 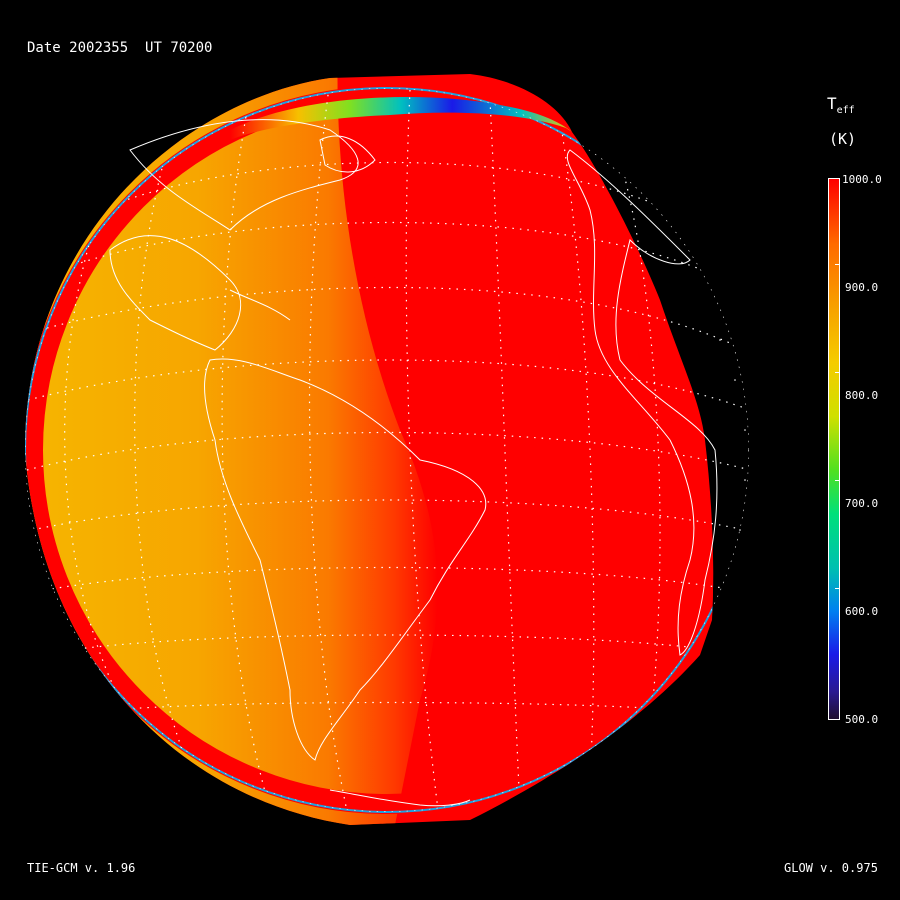 I want to click on date-time-title: Date 2002355 UT 70200, so click(x=120, y=48).